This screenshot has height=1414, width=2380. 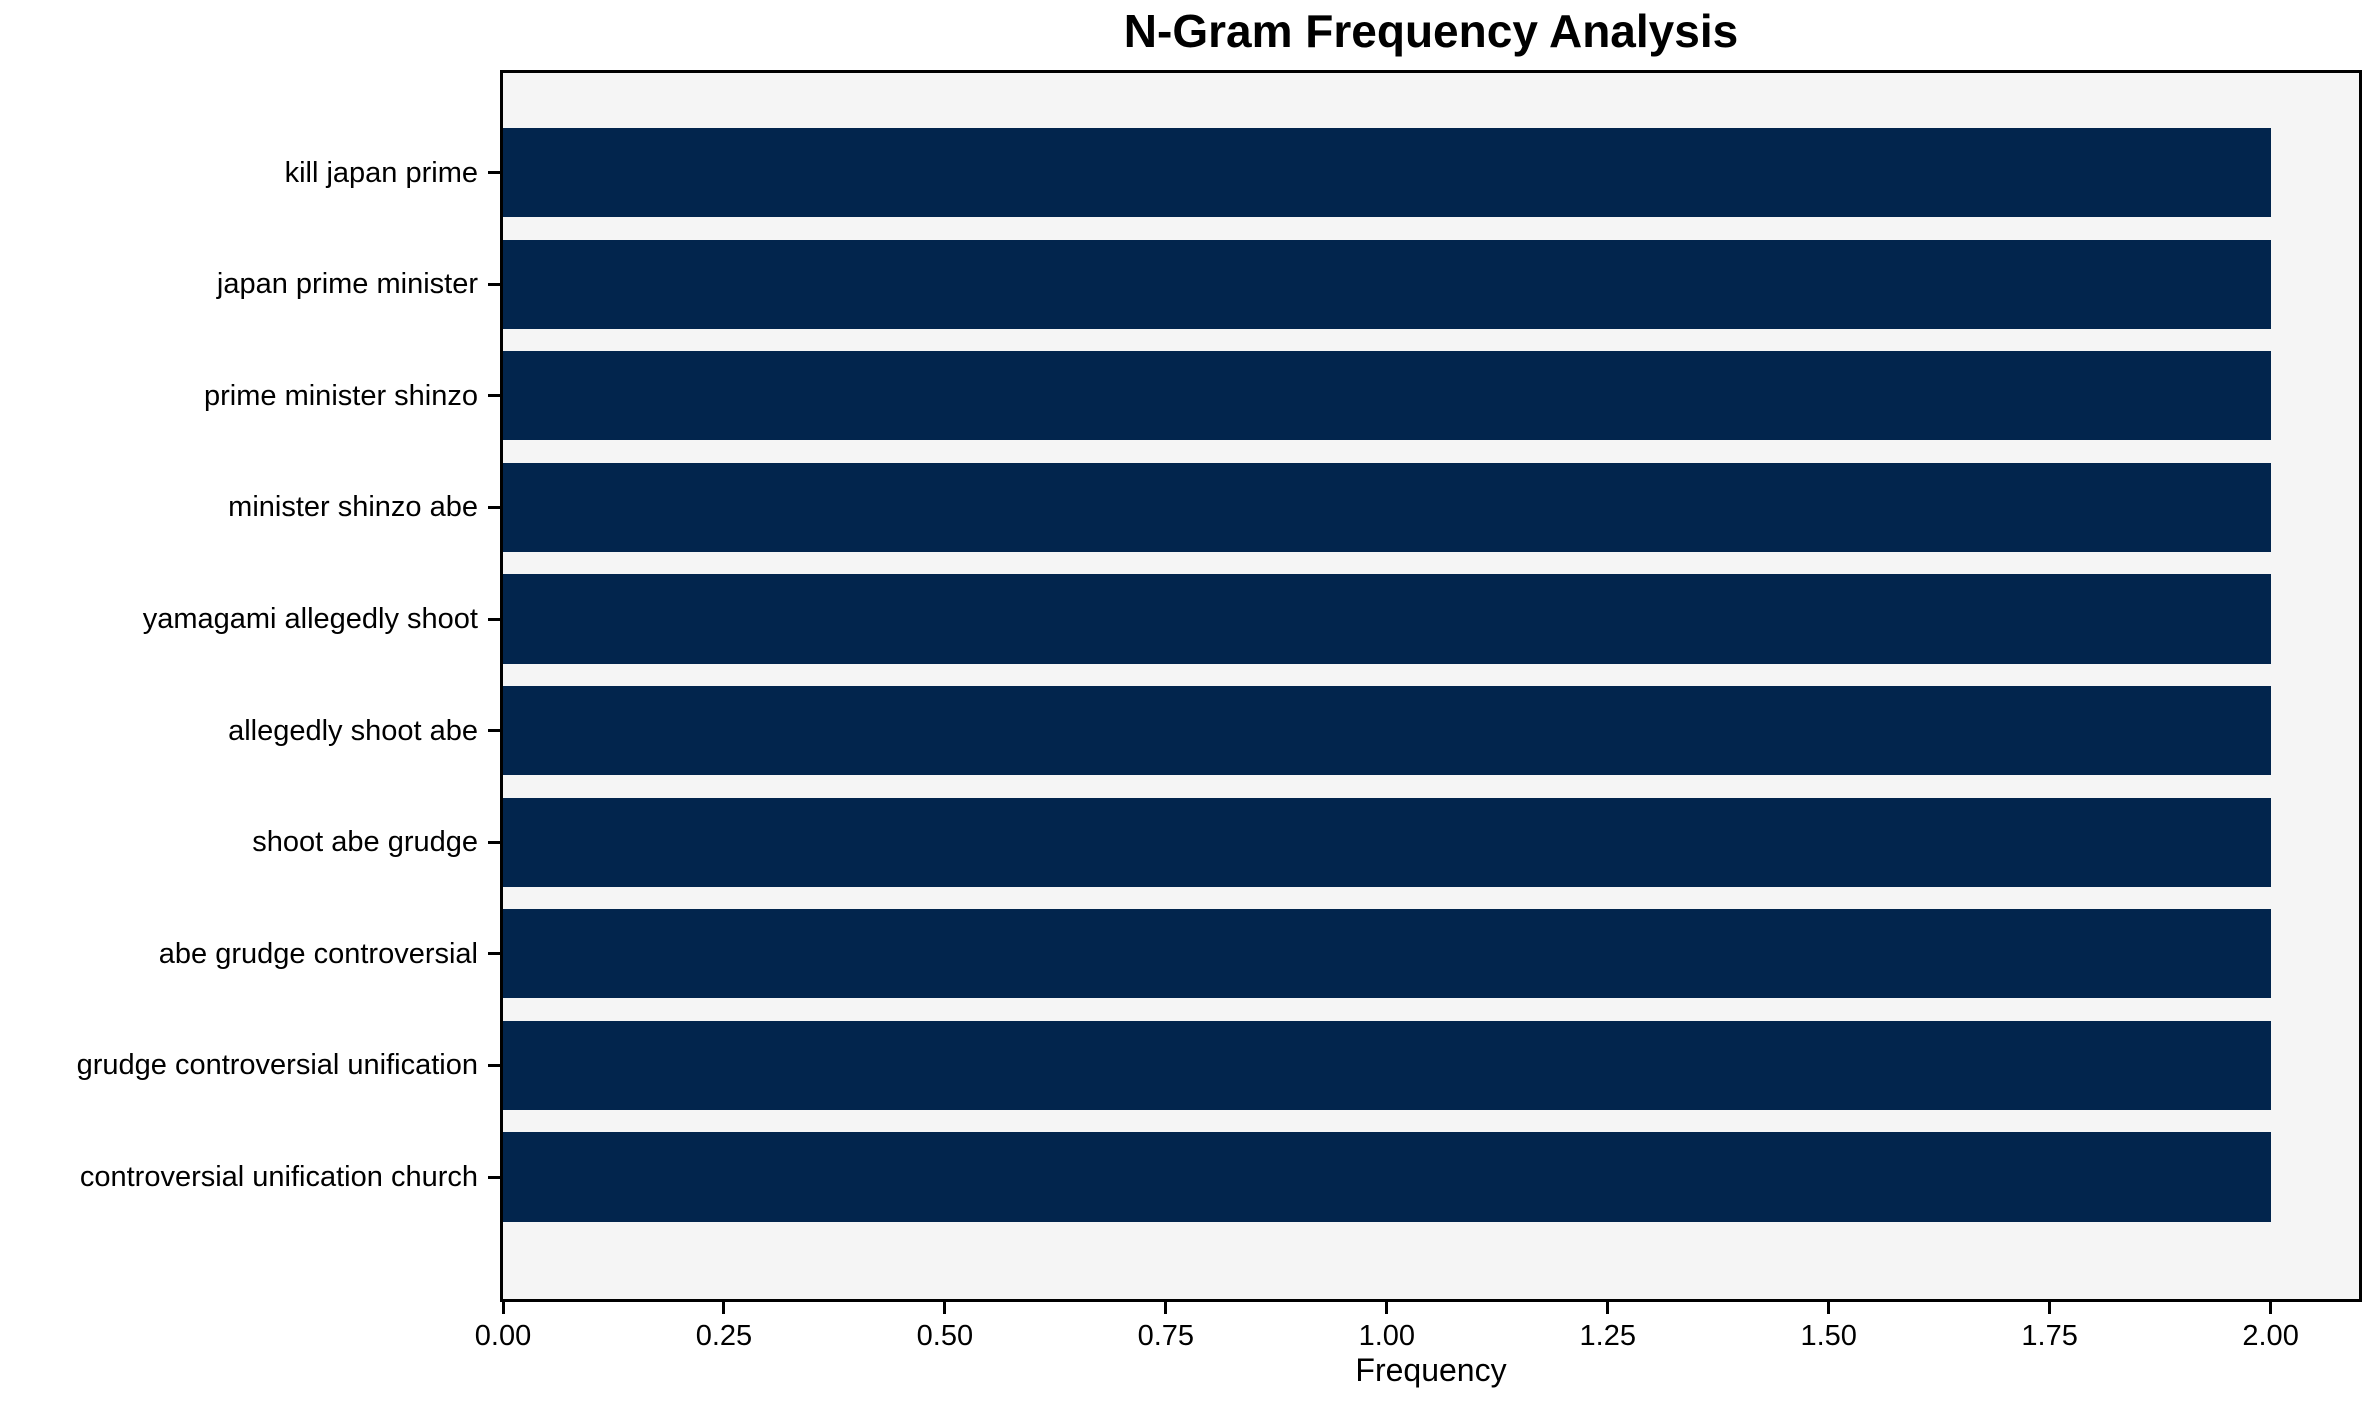 I want to click on y-tick-label: grudge controversial unification, so click(x=277, y=1065).